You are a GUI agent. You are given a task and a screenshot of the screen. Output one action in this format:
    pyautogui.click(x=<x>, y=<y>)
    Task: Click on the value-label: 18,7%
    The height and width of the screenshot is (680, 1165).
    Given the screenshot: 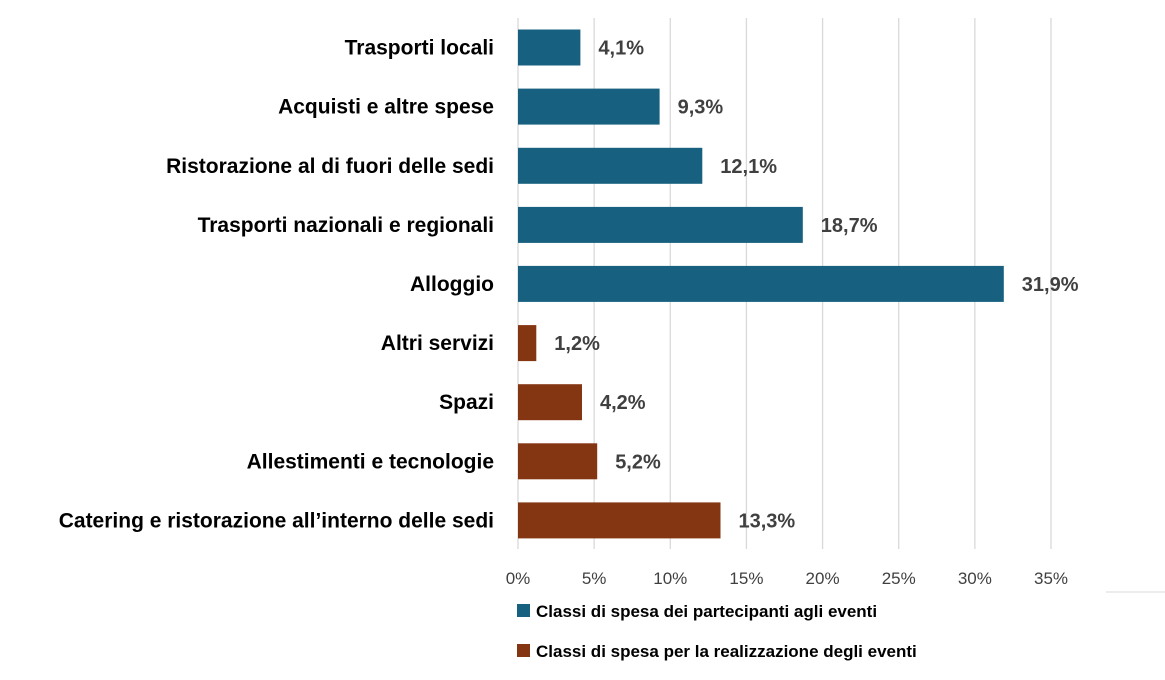 What is the action you would take?
    pyautogui.click(x=849, y=226)
    